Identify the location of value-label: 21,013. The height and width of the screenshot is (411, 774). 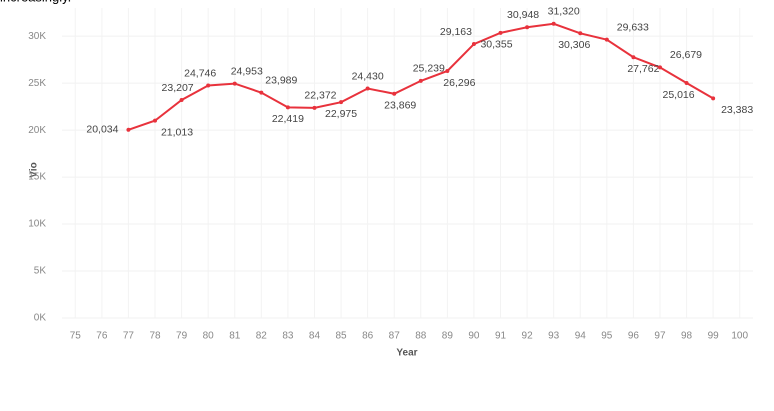
(177, 132).